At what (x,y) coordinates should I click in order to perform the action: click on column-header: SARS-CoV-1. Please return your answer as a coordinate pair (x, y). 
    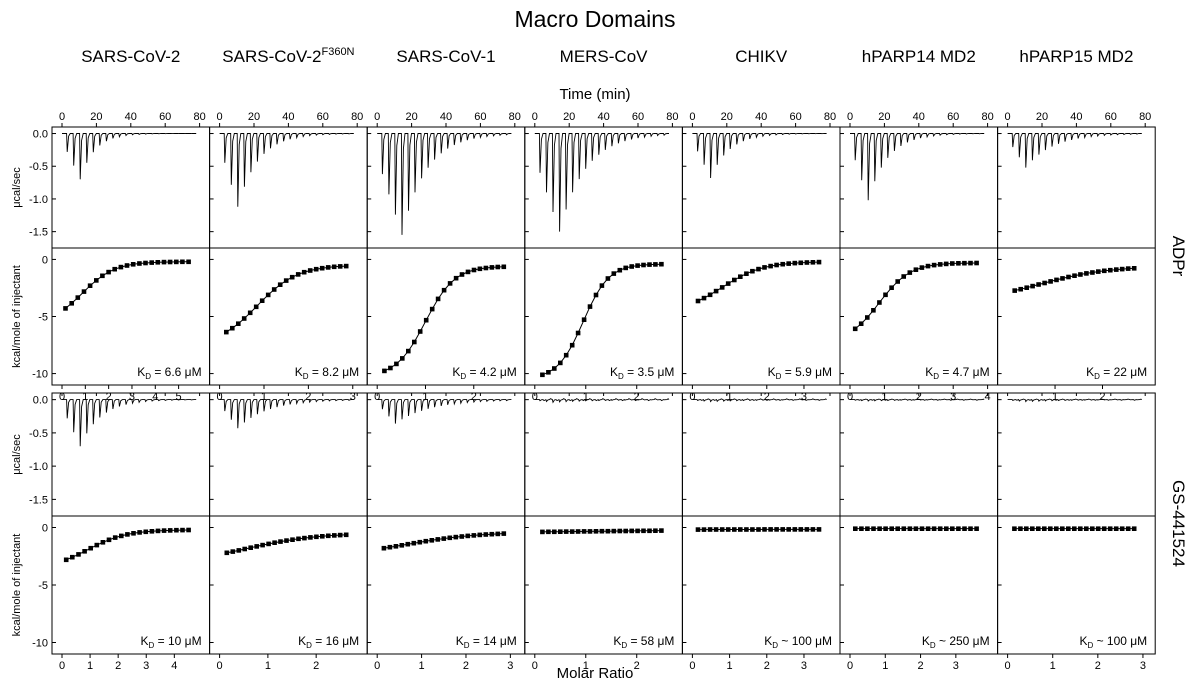
    Looking at the image, I should click on (445, 56).